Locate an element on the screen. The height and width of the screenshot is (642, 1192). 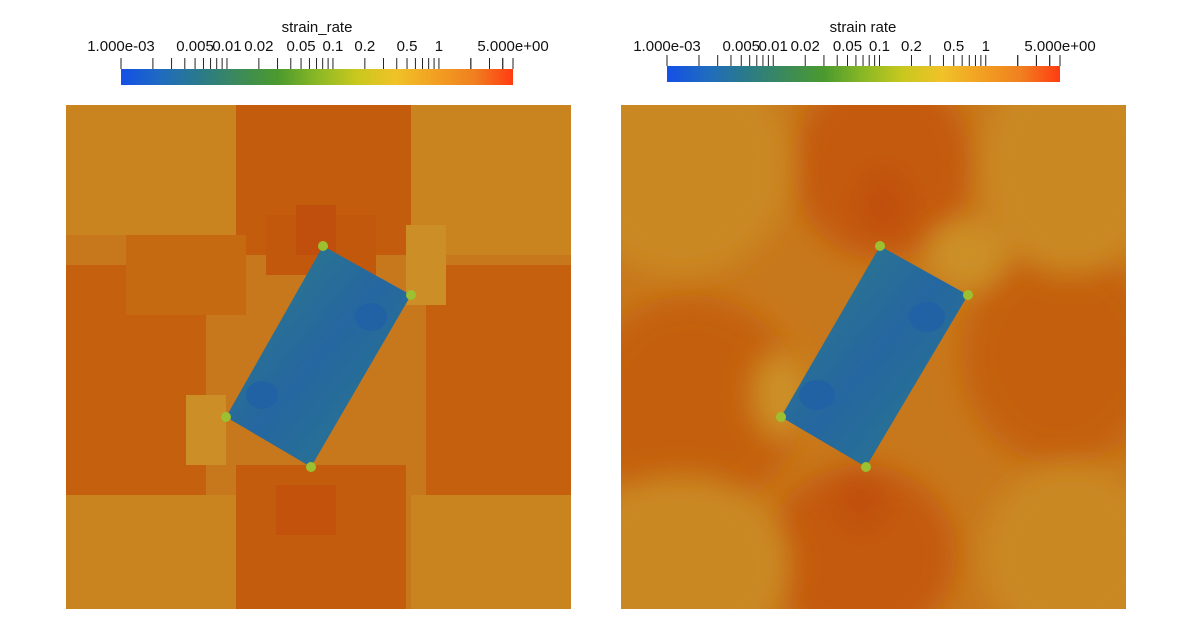
colorbar-title: strain rate is located at coordinates (863, 27).